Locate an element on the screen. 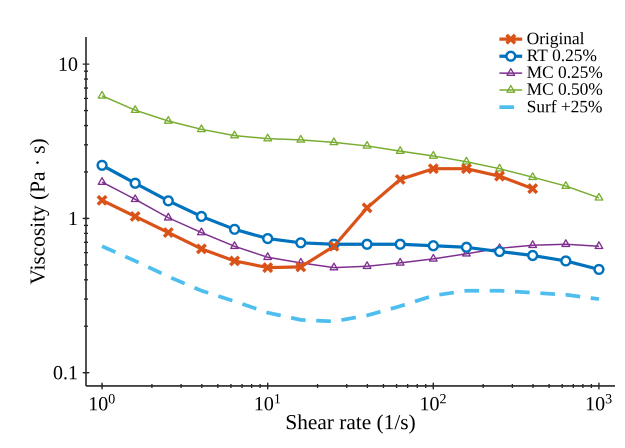  x-axis-title: Shear rate (1/s) is located at coordinates (350, 424).